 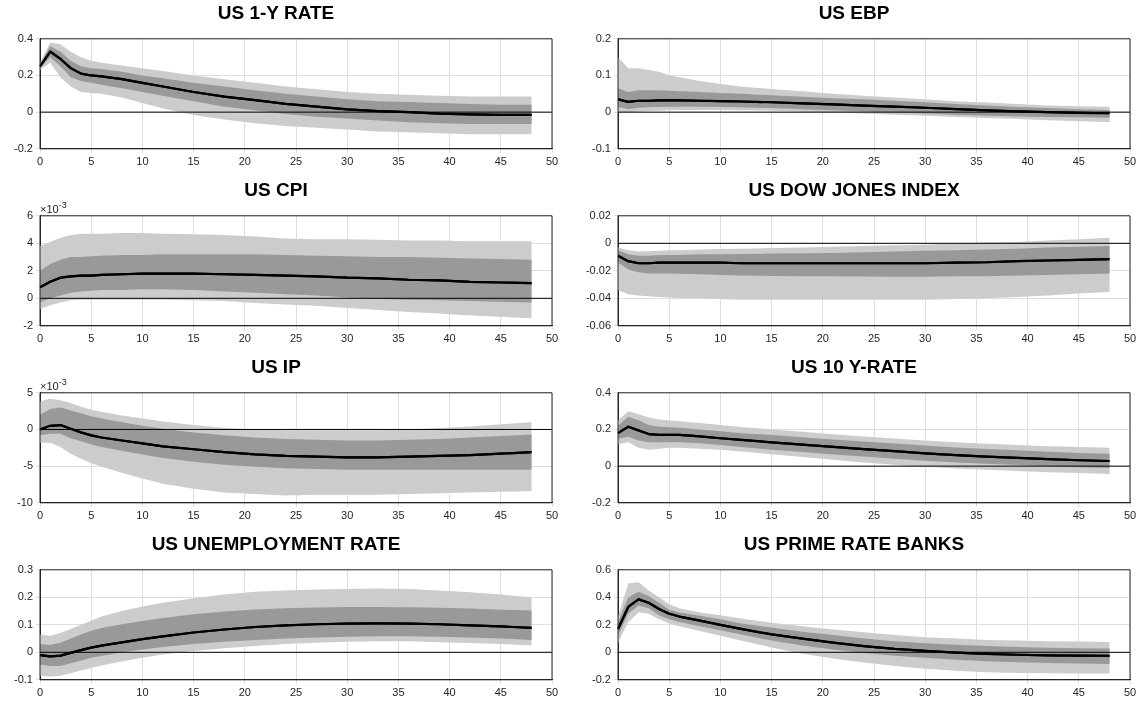 What do you see at coordinates (28, 324) in the screenshot?
I see `y-tick-label: -2` at bounding box center [28, 324].